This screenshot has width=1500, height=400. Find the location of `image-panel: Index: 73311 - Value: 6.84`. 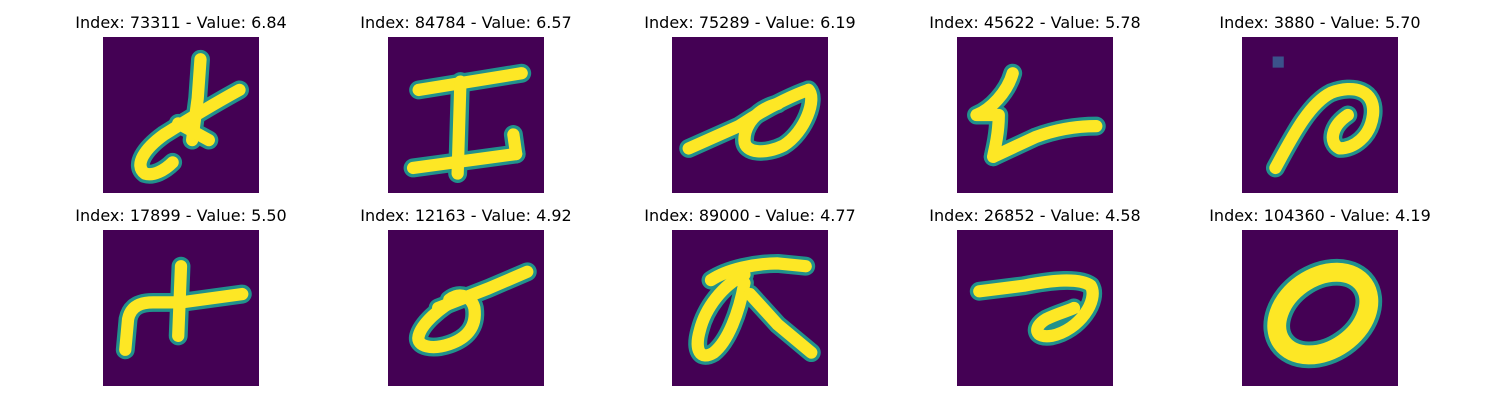

image-panel: Index: 73311 - Value: 6.84 is located at coordinates (181, 103).